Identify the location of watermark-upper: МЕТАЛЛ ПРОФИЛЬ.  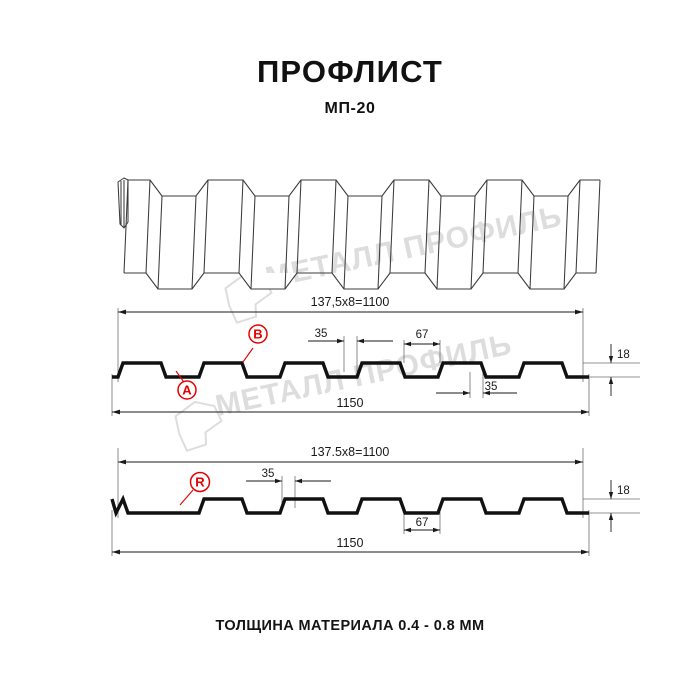
(394, 262).